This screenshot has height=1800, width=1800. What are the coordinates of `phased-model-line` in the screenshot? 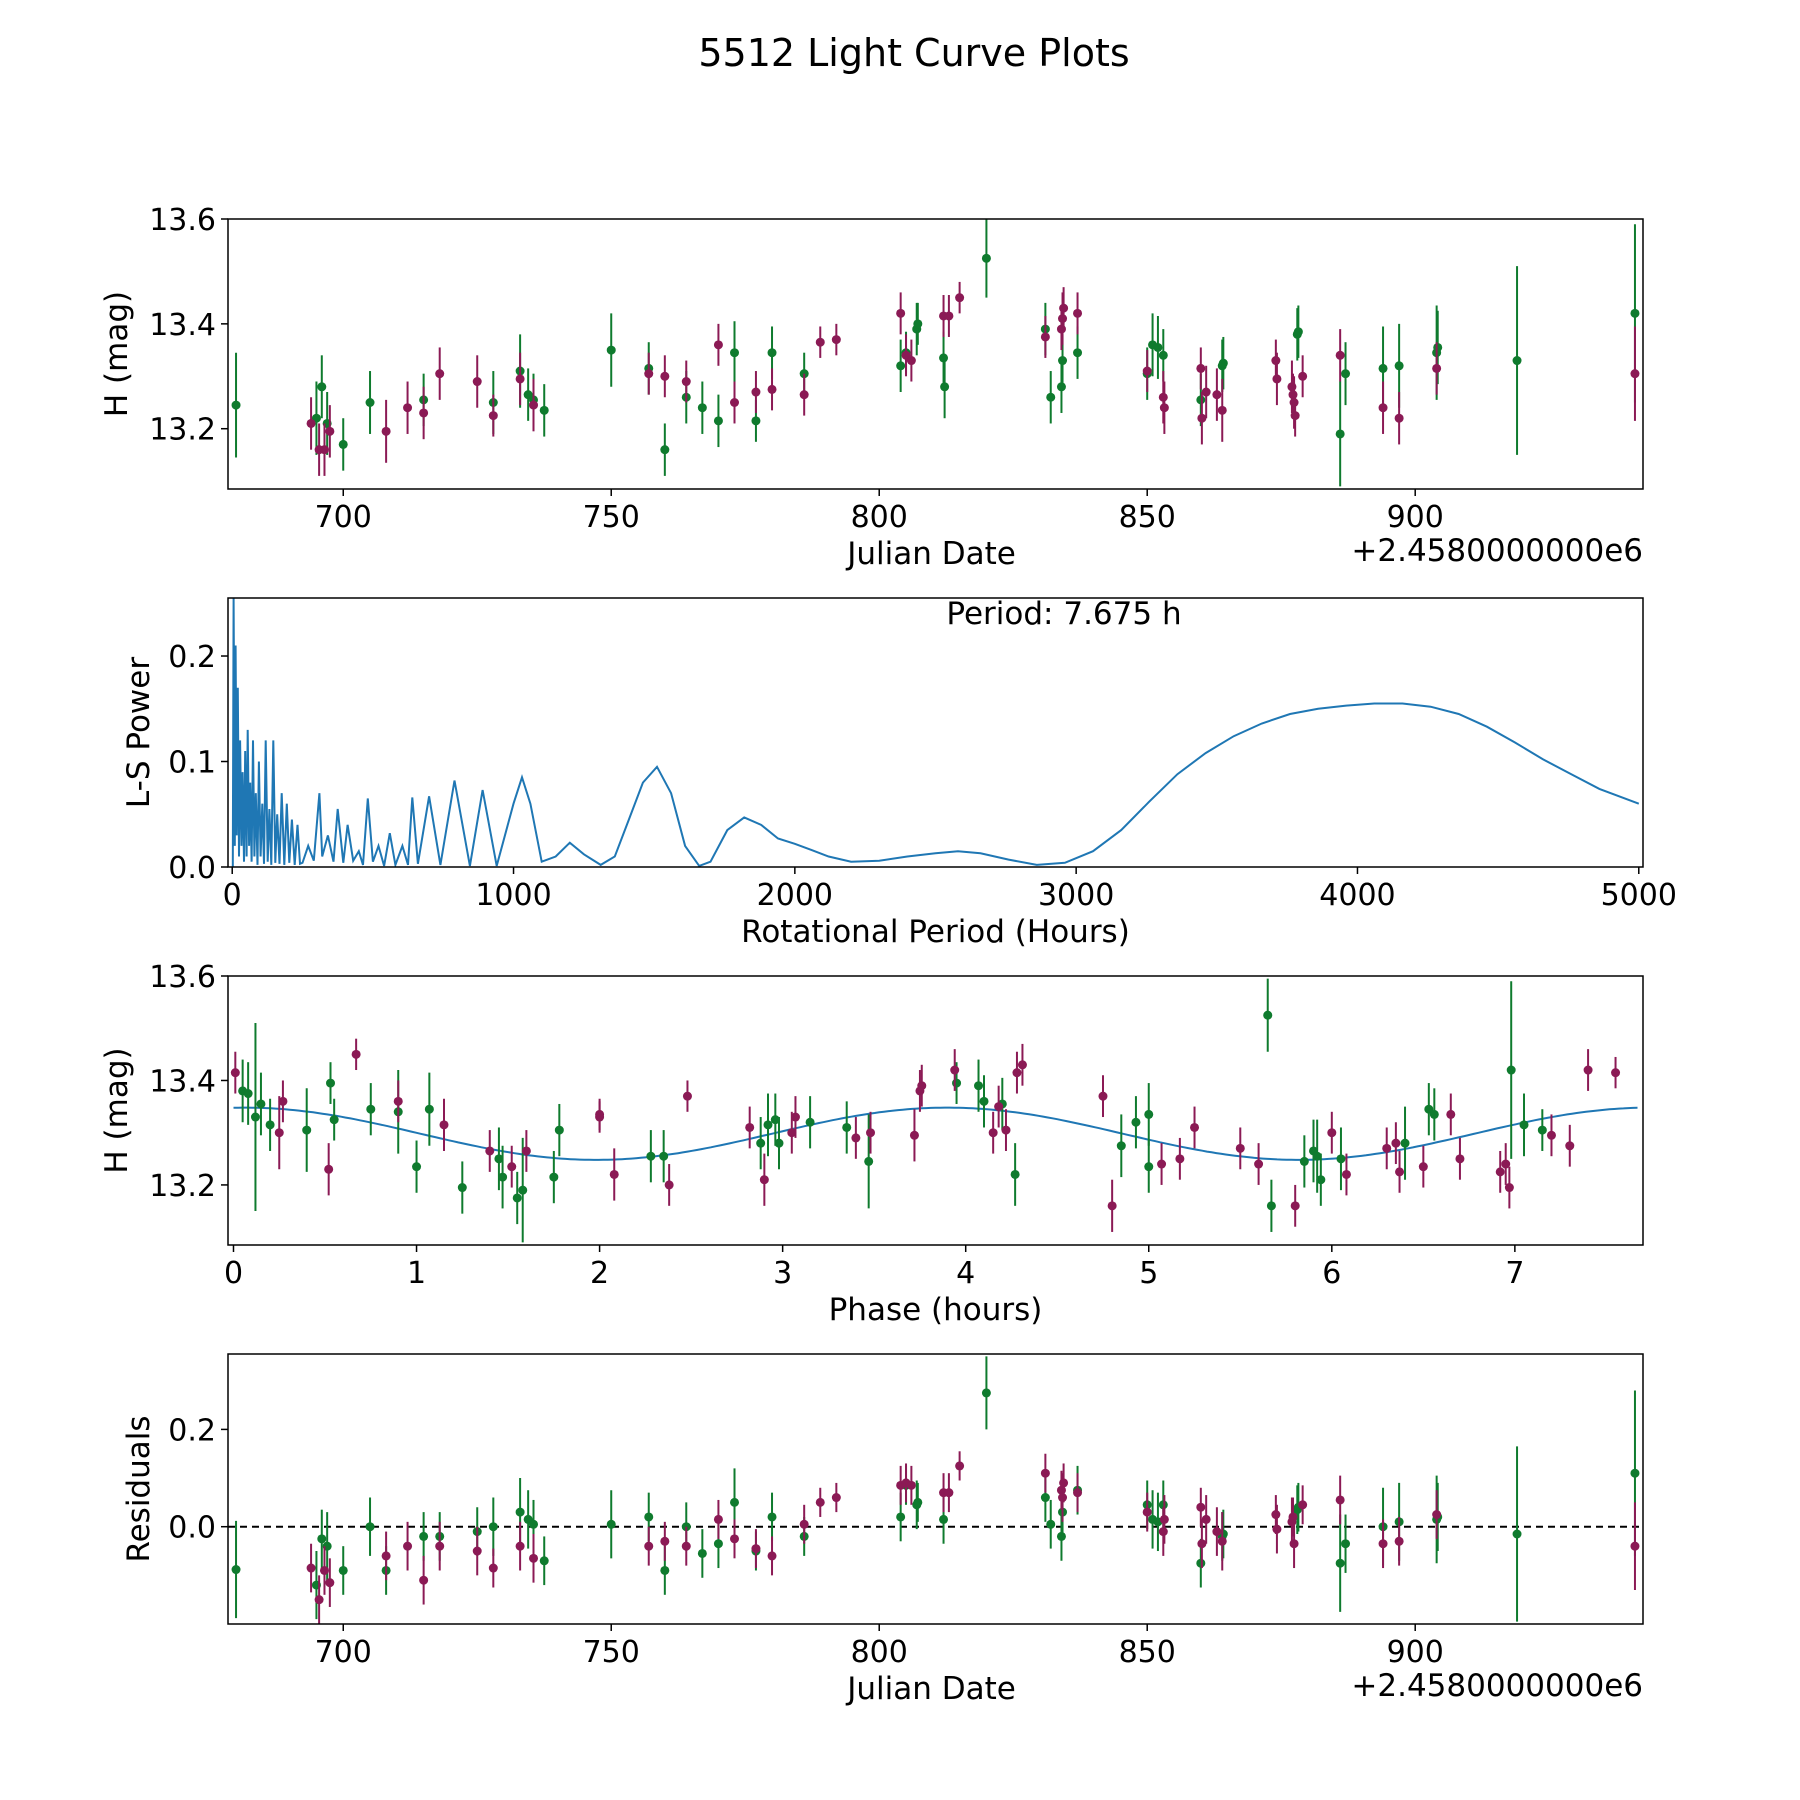 It's located at (935, 1133).